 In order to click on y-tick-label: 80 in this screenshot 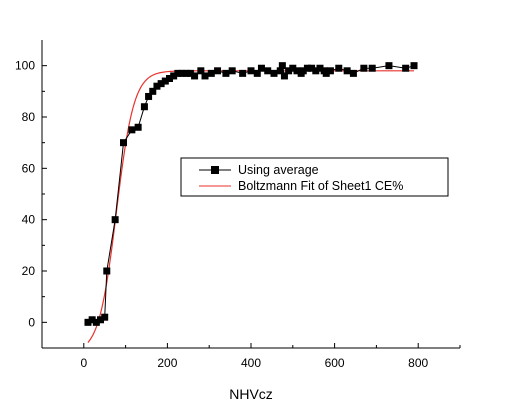, I will do `click(29, 117)`.